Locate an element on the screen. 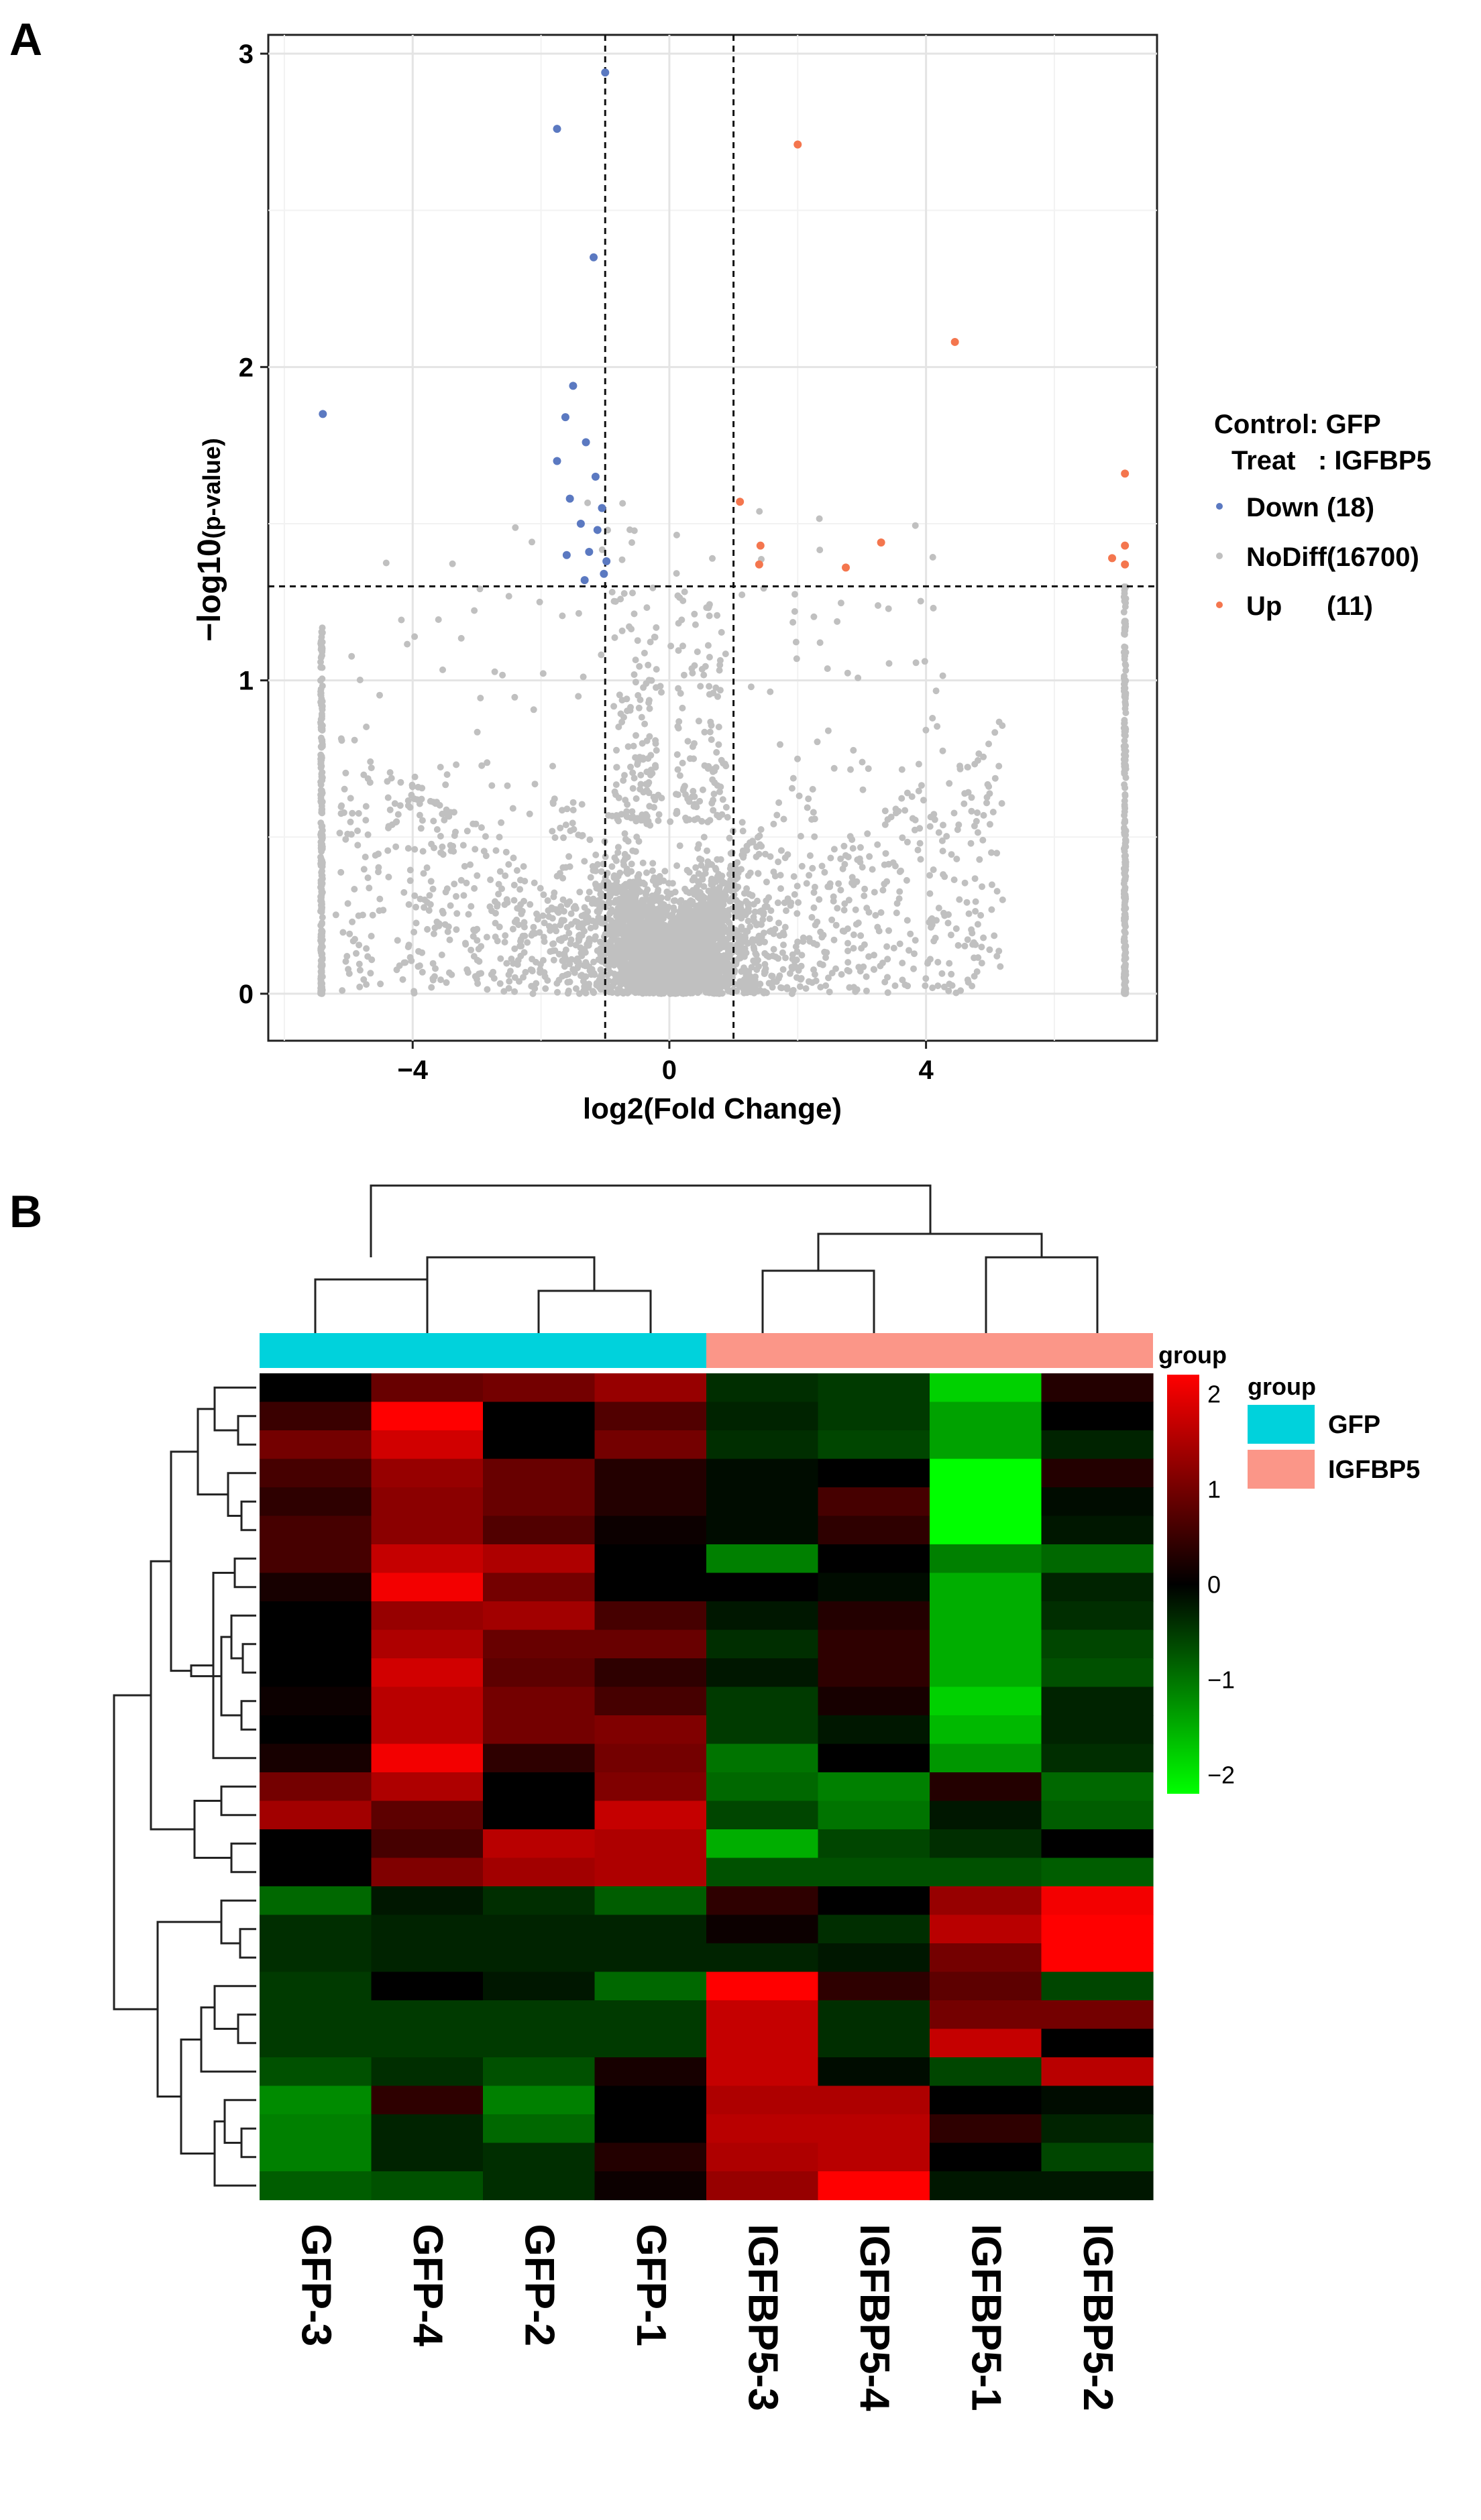  group-annotation-title: group is located at coordinates (1192, 1355).